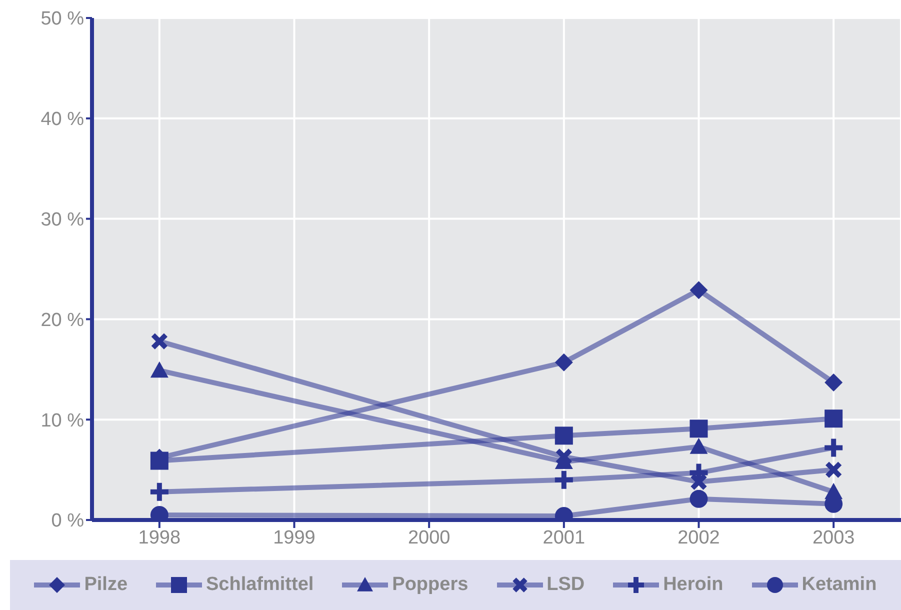 This screenshot has height=610, width=901. I want to click on legend-label: Heroin, so click(693, 585).